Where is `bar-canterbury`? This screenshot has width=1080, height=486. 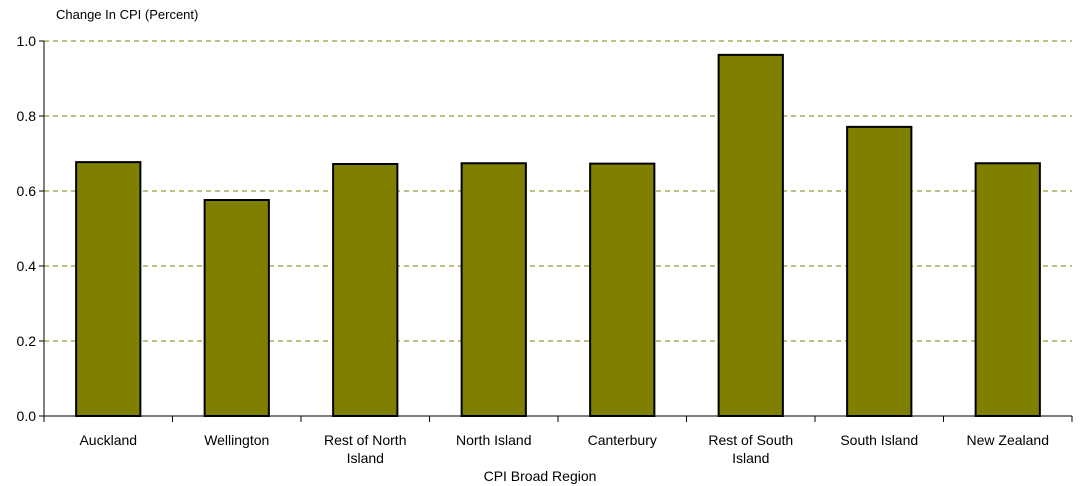 bar-canterbury is located at coordinates (622, 289).